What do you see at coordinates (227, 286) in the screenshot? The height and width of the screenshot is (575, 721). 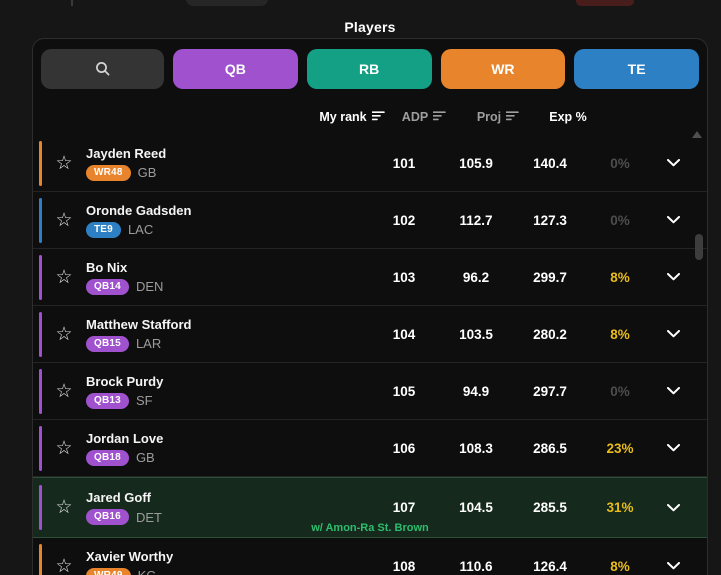 I see `player-subline: QB14 DEN` at bounding box center [227, 286].